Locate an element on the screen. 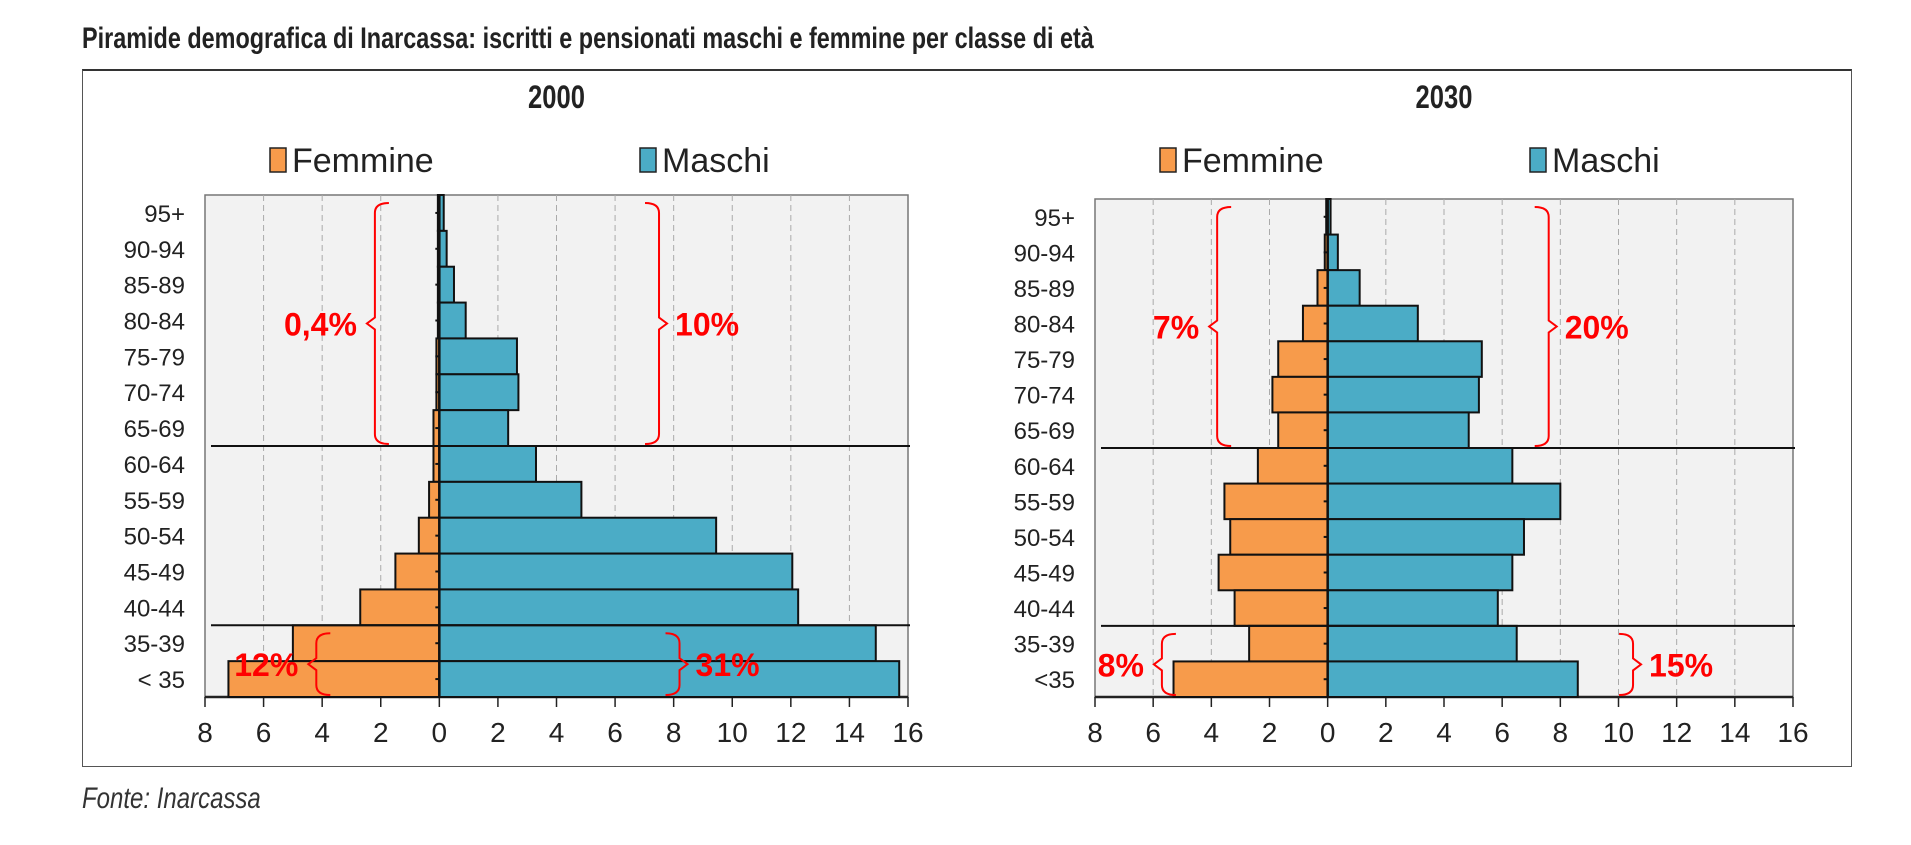  annotation-label: 31% is located at coordinates (728, 665).